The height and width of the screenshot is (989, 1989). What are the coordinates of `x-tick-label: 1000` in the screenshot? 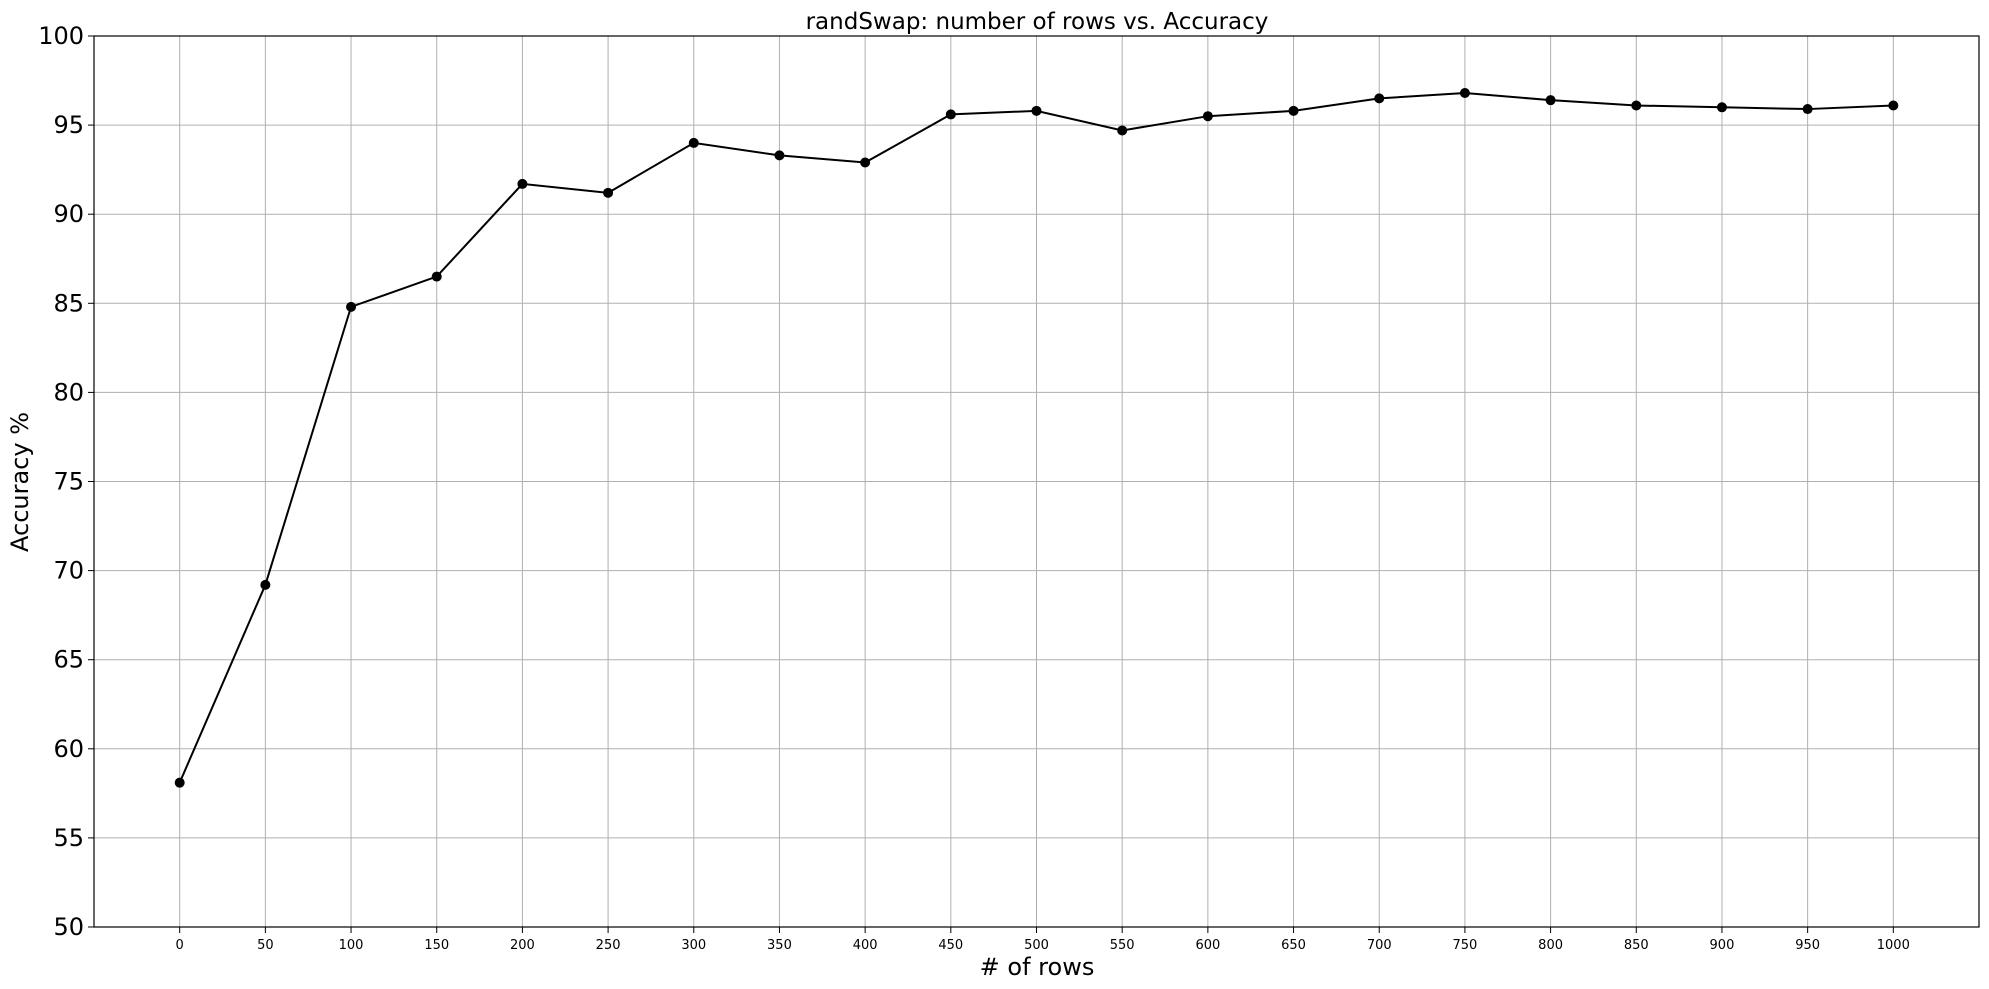 It's located at (1893, 945).